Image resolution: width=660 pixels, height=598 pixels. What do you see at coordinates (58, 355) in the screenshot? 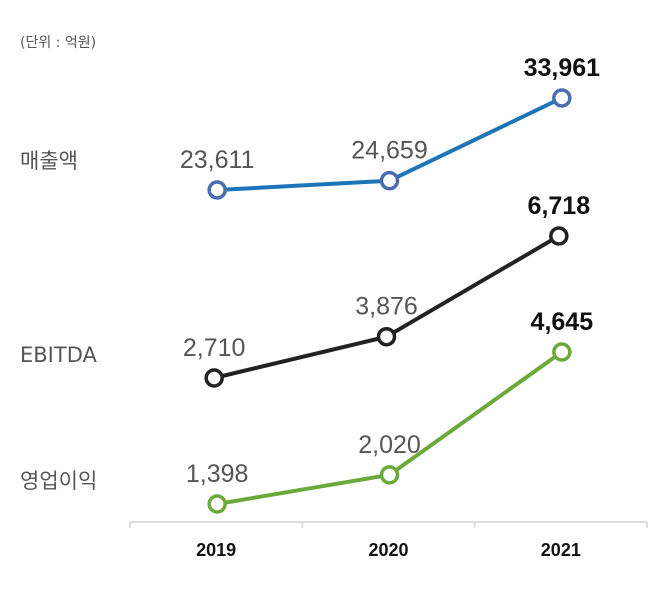
I see `series-label: EBITDA` at bounding box center [58, 355].